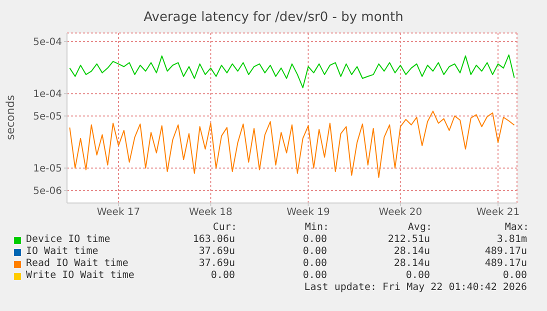  Describe the element at coordinates (316, 227) in the screenshot. I see `text: Min:` at that location.